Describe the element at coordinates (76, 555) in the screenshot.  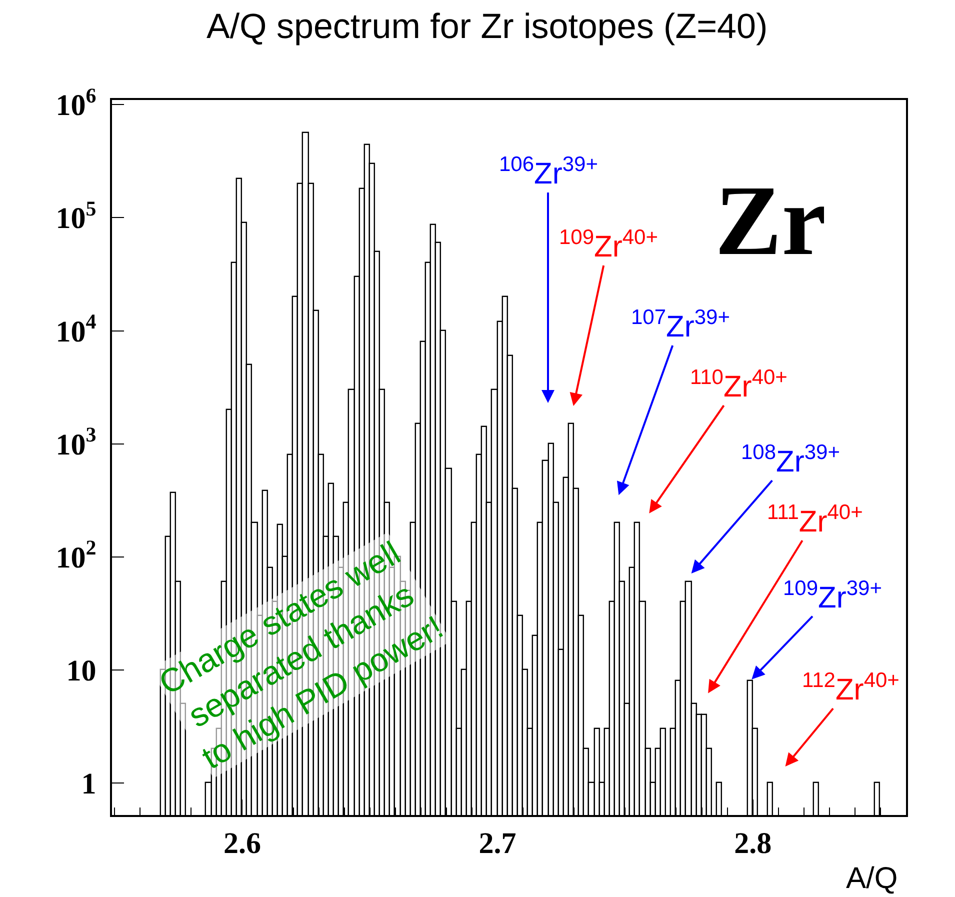
I see `y-tick-label: 10$^{2}$` at that location.